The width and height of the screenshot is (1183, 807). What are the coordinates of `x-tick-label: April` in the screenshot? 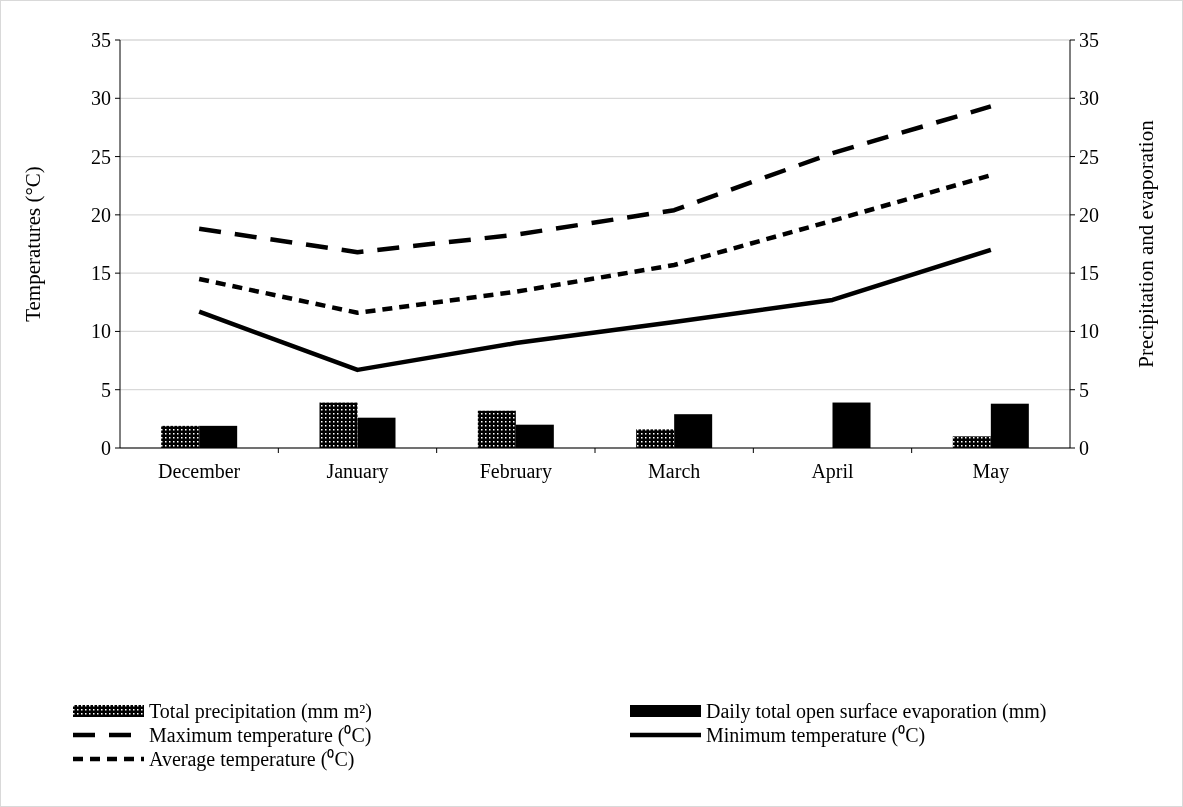 It's located at (833, 471).